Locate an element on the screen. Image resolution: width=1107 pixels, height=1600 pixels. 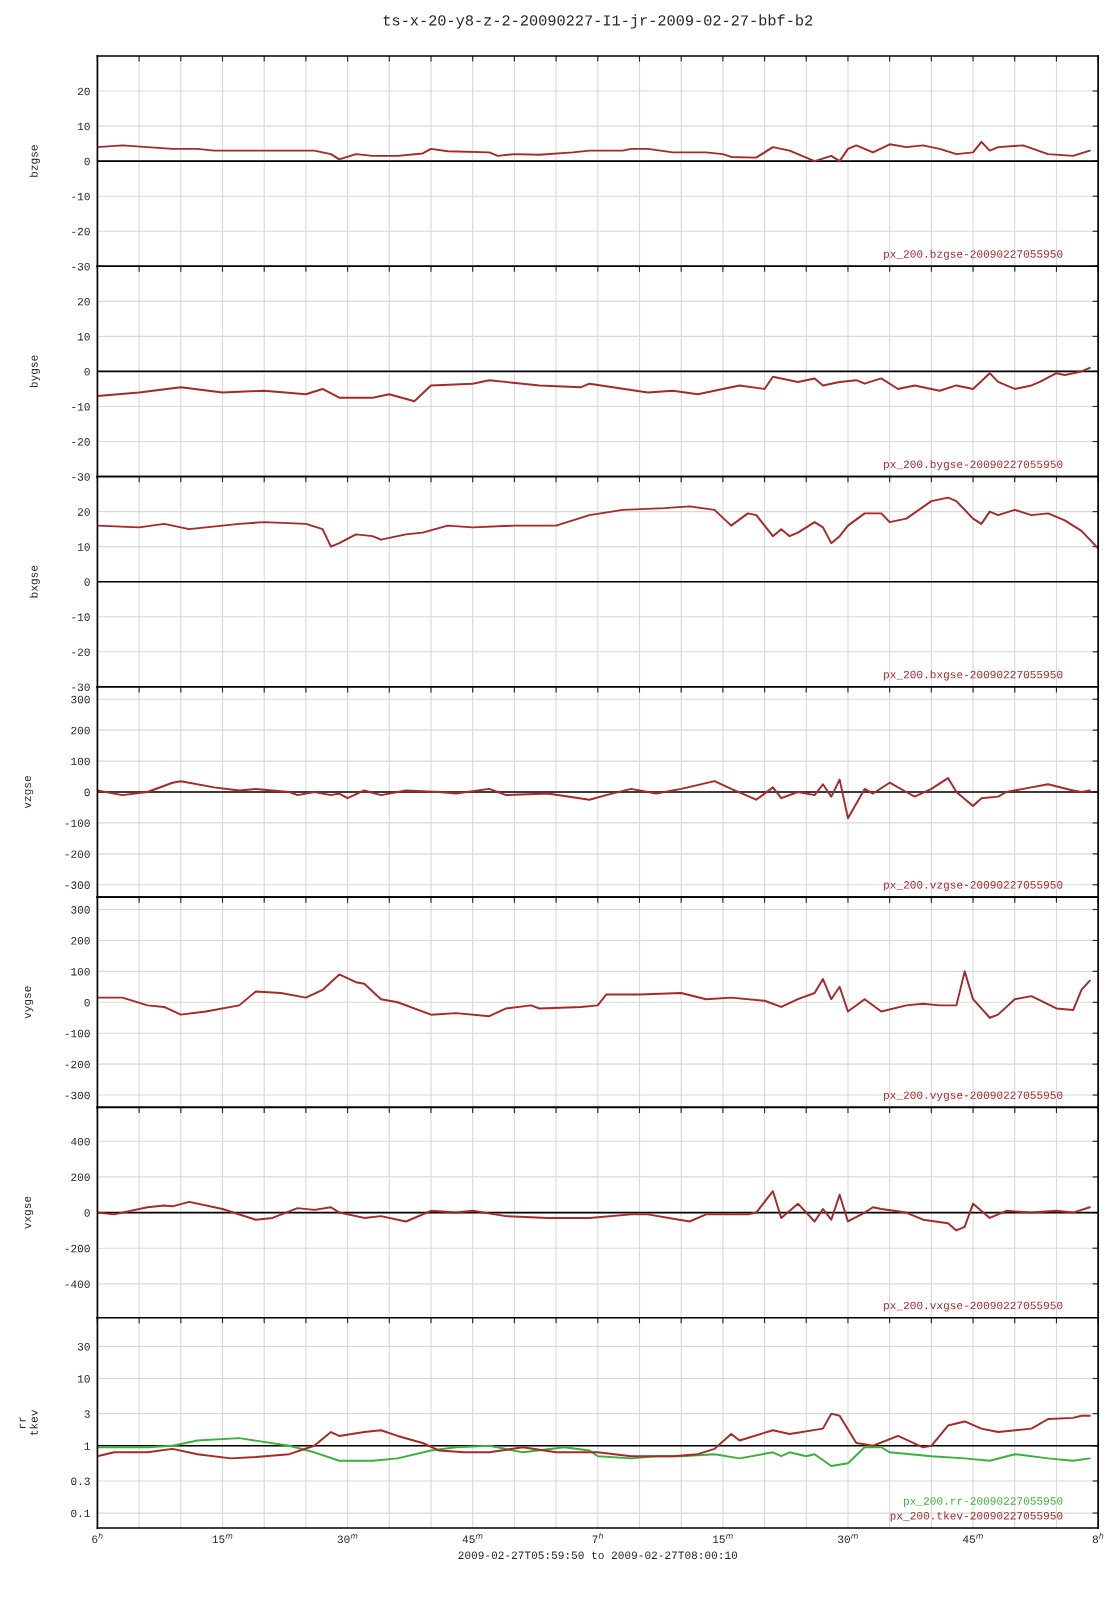
text: px_200.vzgse-20090227055950 is located at coordinates (973, 886).